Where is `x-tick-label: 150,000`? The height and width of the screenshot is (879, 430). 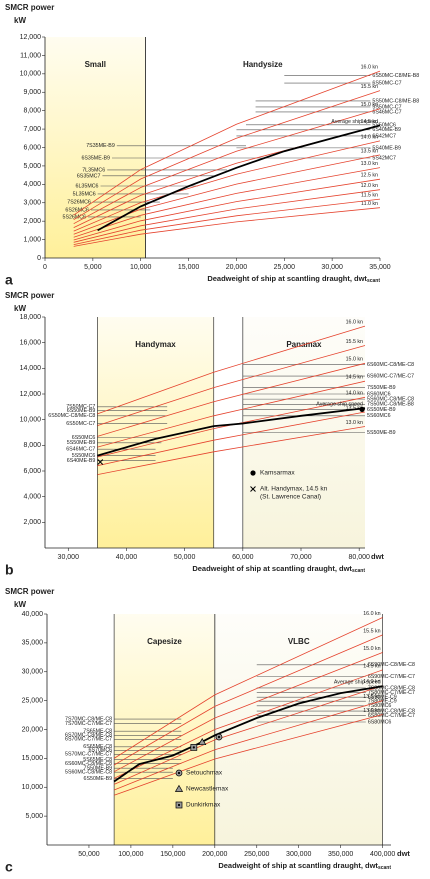 x-tick-label: 150,000 is located at coordinates (172, 854).